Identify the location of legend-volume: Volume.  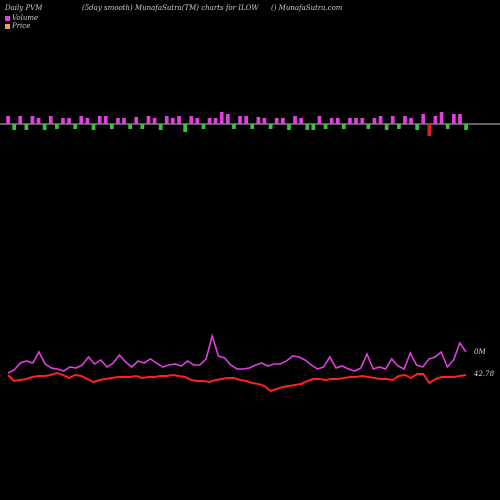
(21, 18).